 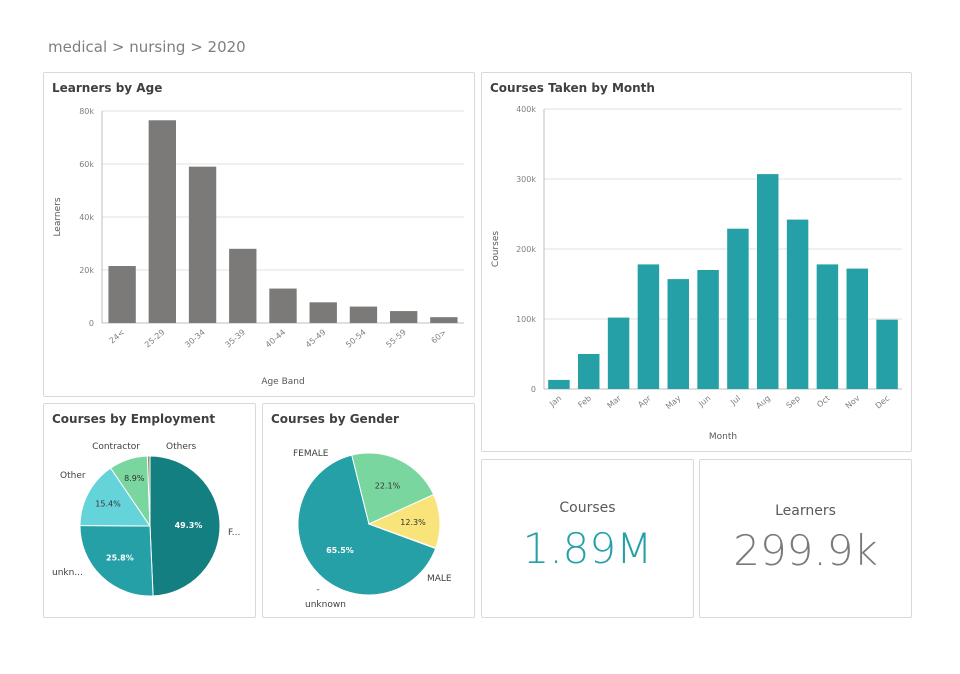 What do you see at coordinates (526, 109) in the screenshot?
I see `y-tick-label: 400k` at bounding box center [526, 109].